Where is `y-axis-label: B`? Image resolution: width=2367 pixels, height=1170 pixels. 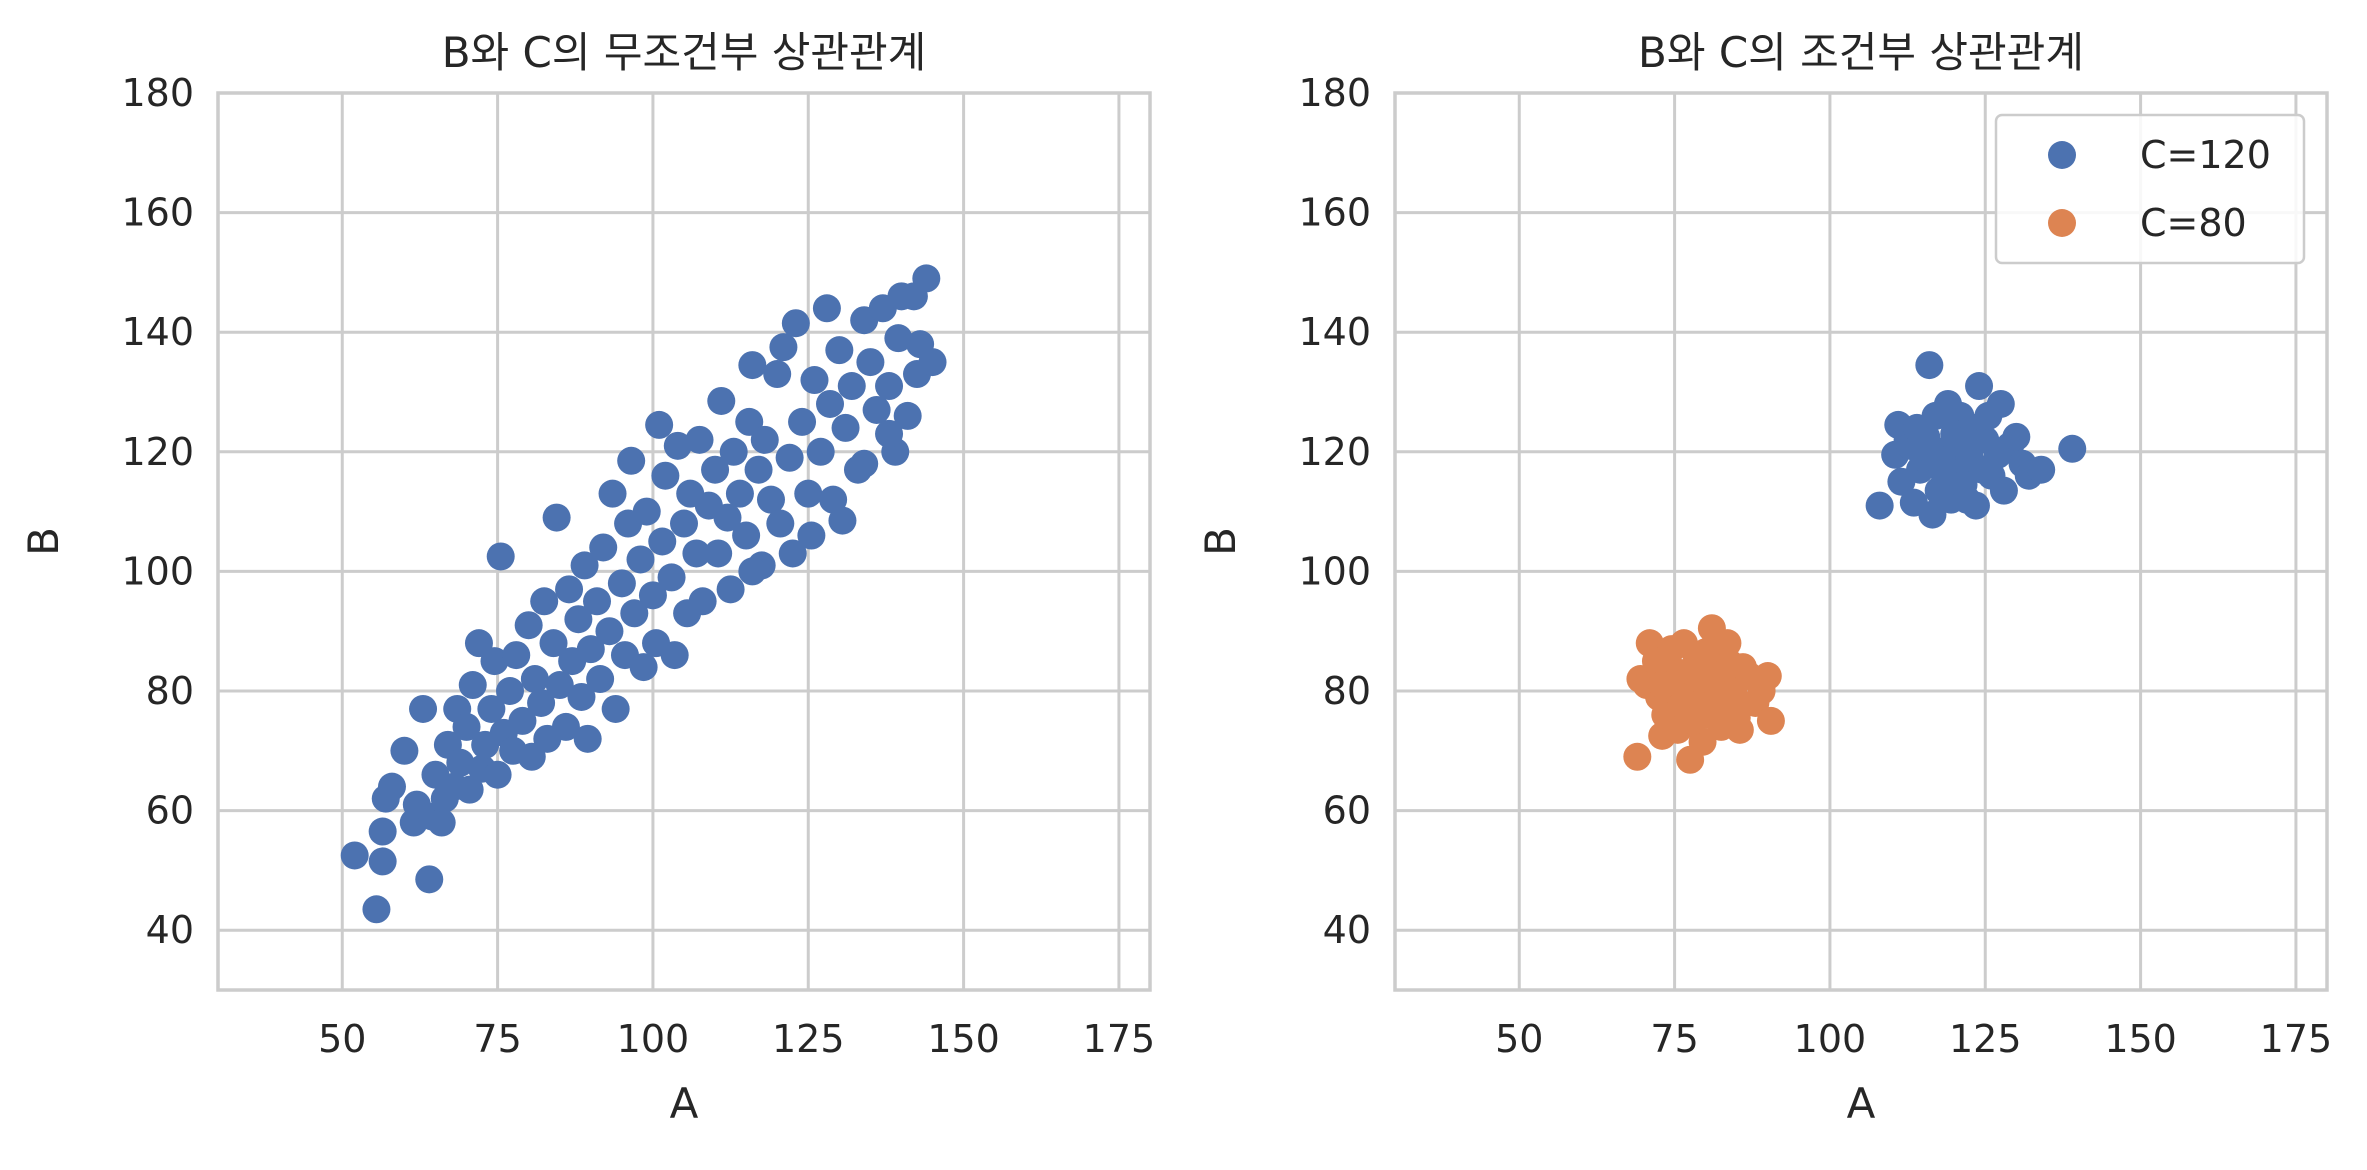 y-axis-label: B is located at coordinates (1220, 541).